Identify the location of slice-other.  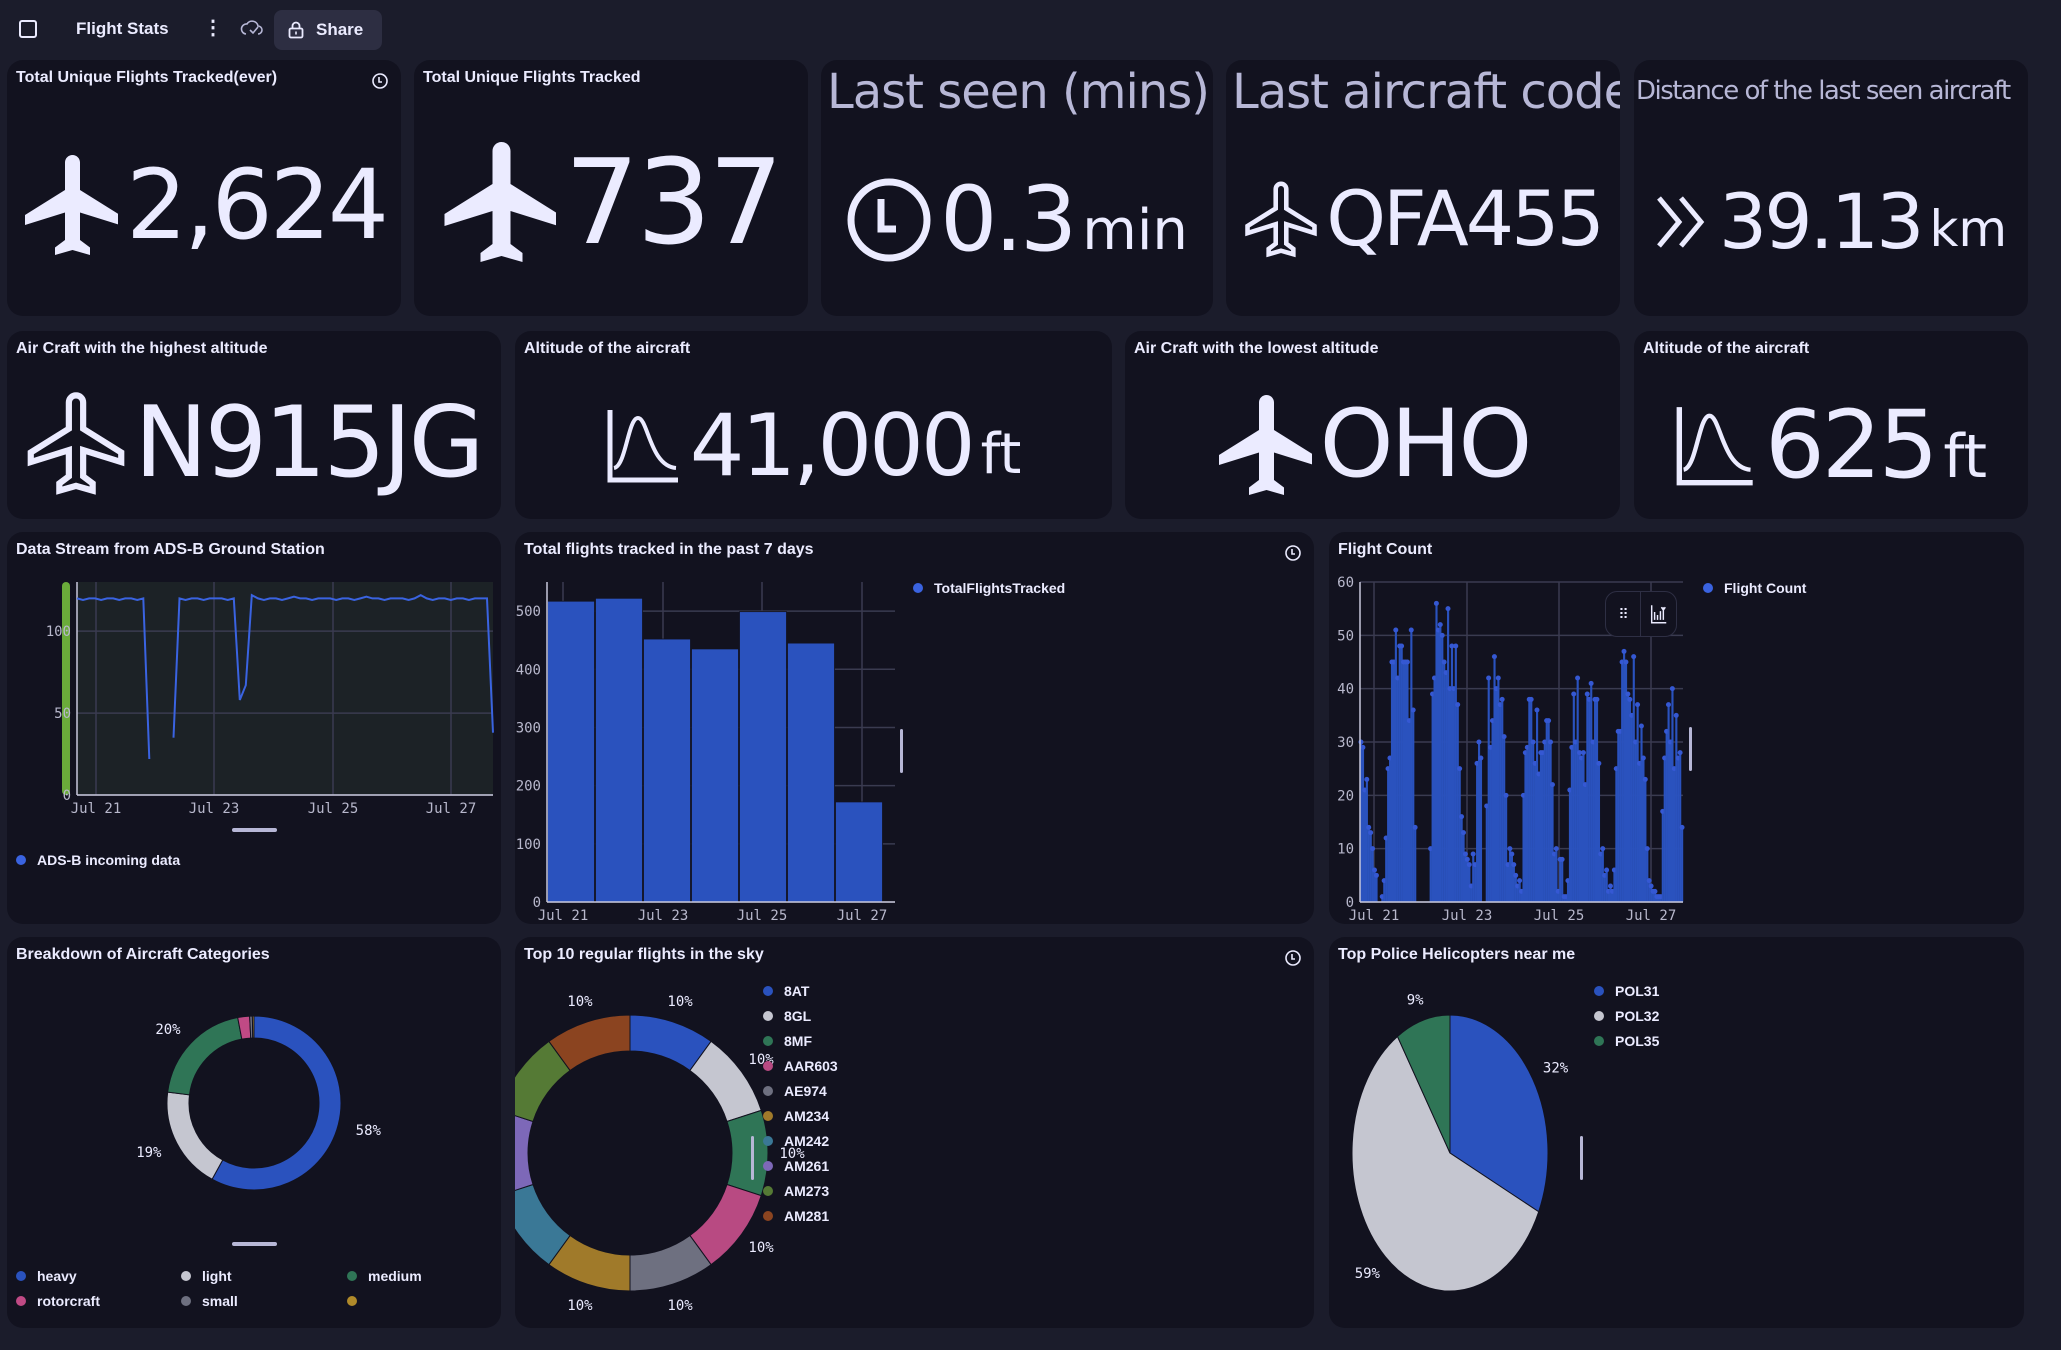
(253, 1027).